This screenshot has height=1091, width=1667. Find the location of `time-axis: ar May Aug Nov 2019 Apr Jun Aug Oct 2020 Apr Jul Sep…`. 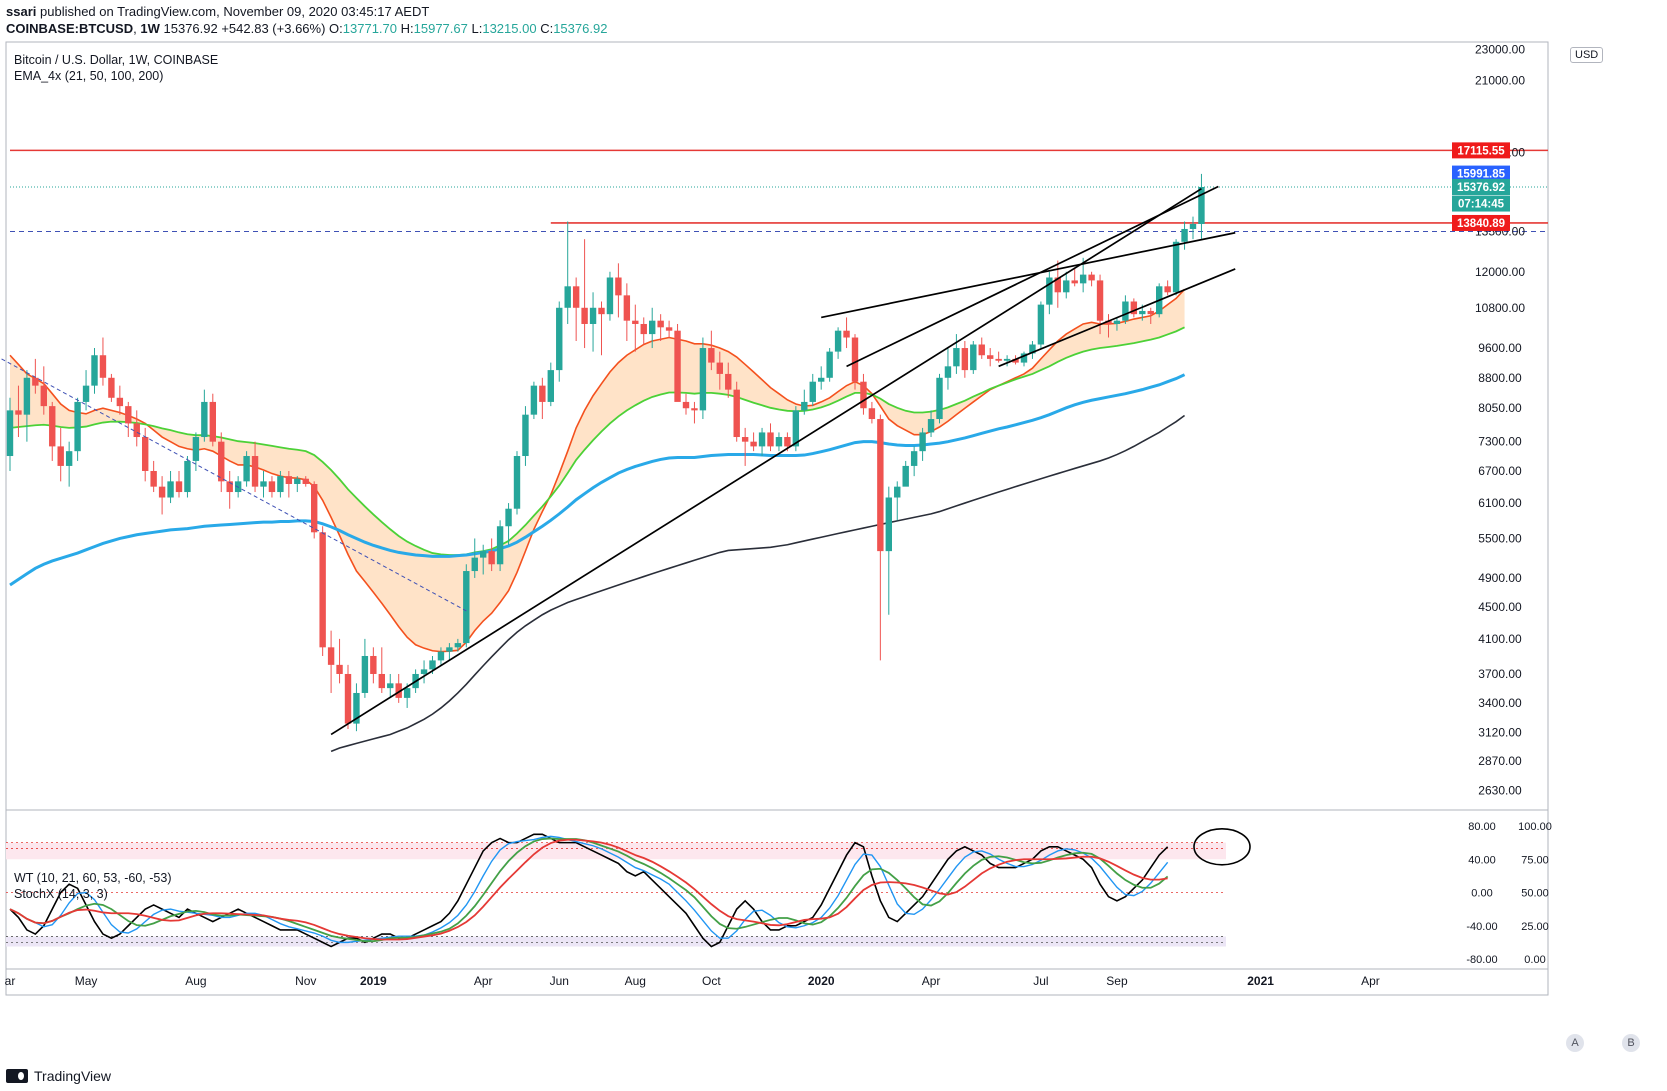

time-axis: ar May Aug Nov 2019 Apr Jun Aug Oct 2020 Apr Jul Sep… is located at coordinates (692, 981).